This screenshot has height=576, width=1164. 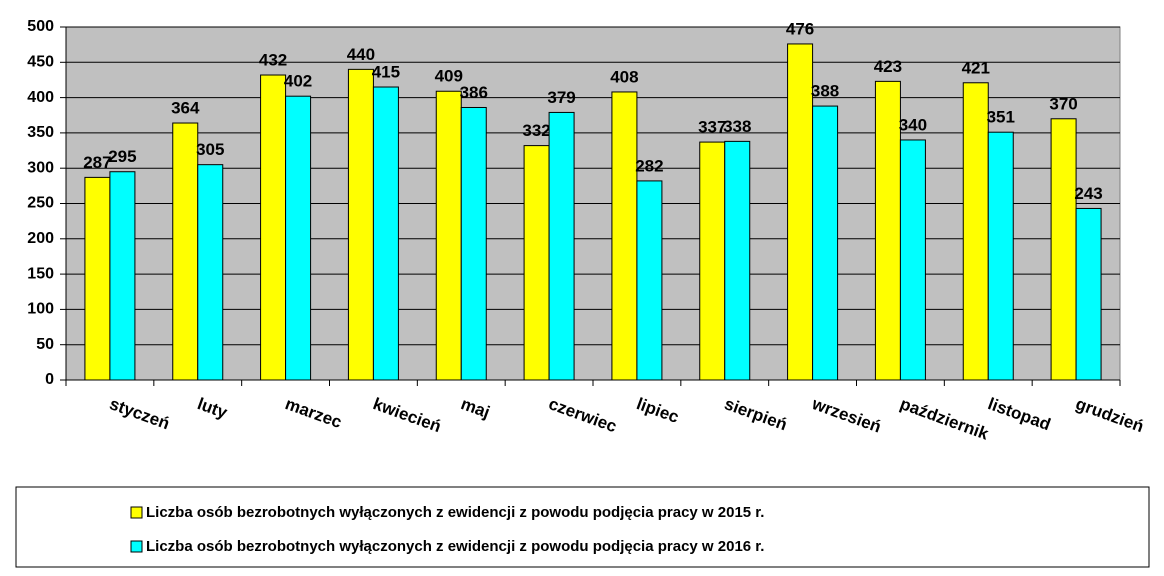 What do you see at coordinates (474, 92) in the screenshot?
I see `data-label: 386` at bounding box center [474, 92].